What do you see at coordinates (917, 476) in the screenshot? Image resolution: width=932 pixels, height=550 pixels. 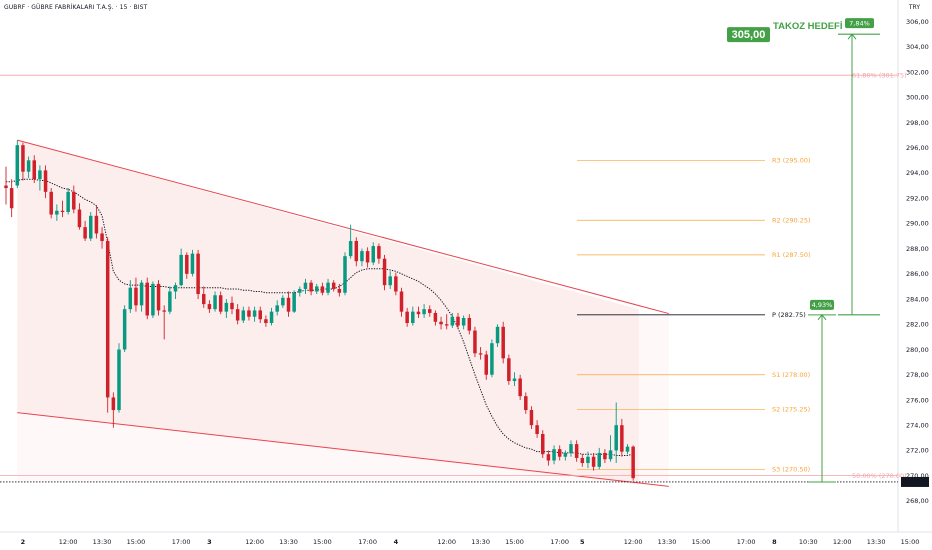 I see `y-tick-label: 270,00` at bounding box center [917, 476].